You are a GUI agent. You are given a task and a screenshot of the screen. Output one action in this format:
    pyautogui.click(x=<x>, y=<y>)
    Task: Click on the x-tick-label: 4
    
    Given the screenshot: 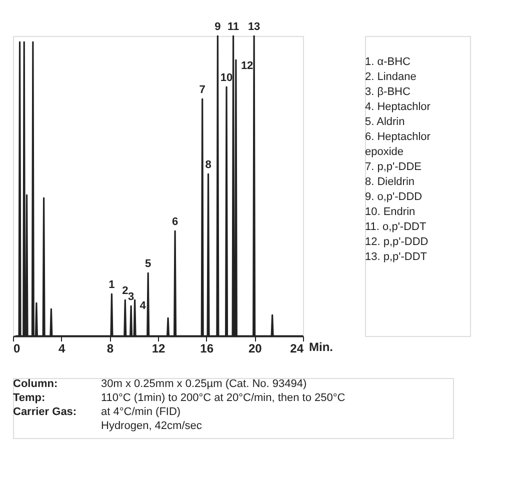 What is the action you would take?
    pyautogui.click(x=62, y=349)
    